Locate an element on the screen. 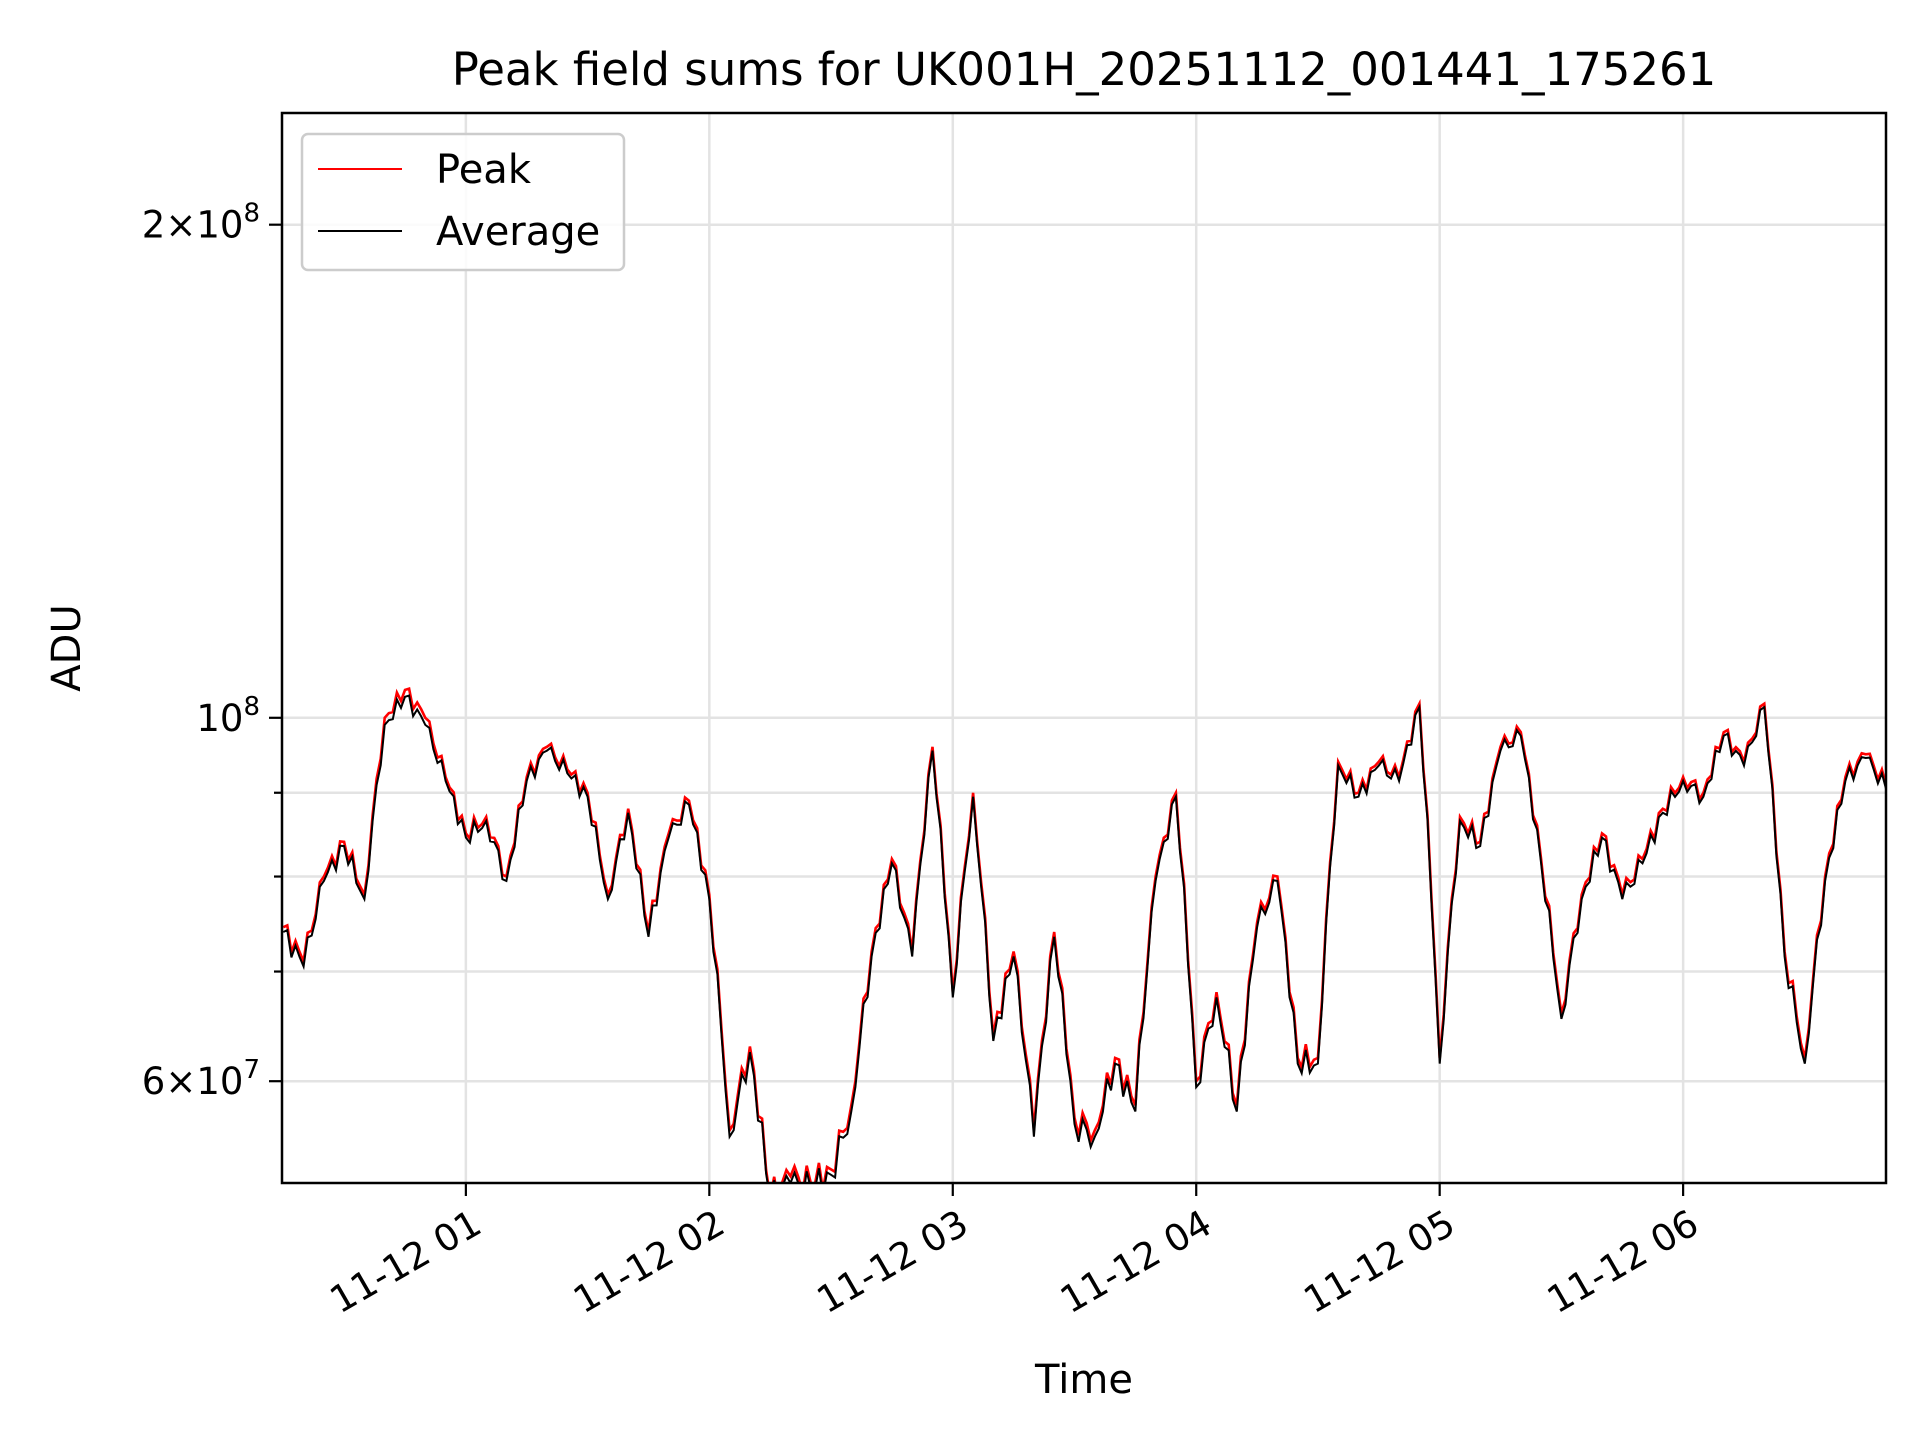  x-axis-label: Time is located at coordinates (1083, 1380).